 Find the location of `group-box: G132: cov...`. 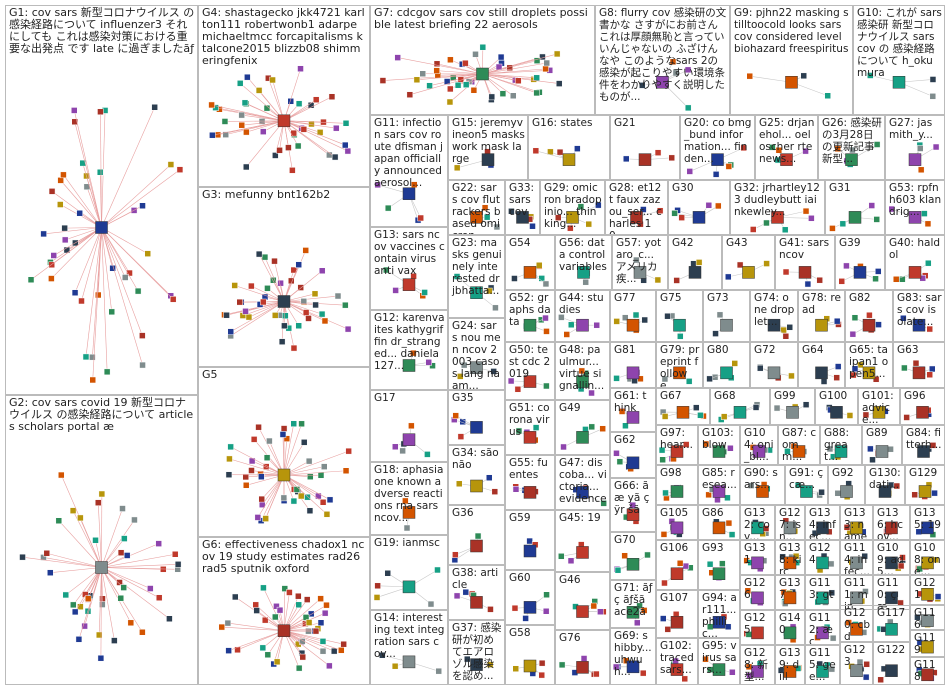

group-box: G132: cov... is located at coordinates (757, 522).